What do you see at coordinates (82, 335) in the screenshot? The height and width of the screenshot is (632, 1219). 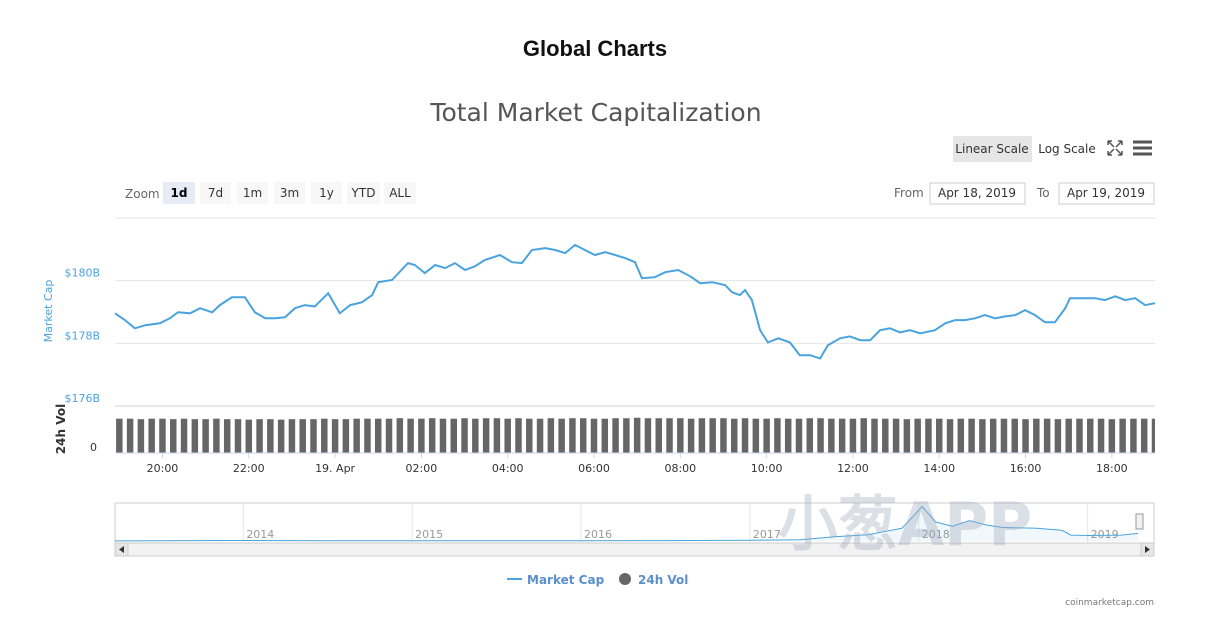 I see `y-tick-label: $178B` at bounding box center [82, 335].